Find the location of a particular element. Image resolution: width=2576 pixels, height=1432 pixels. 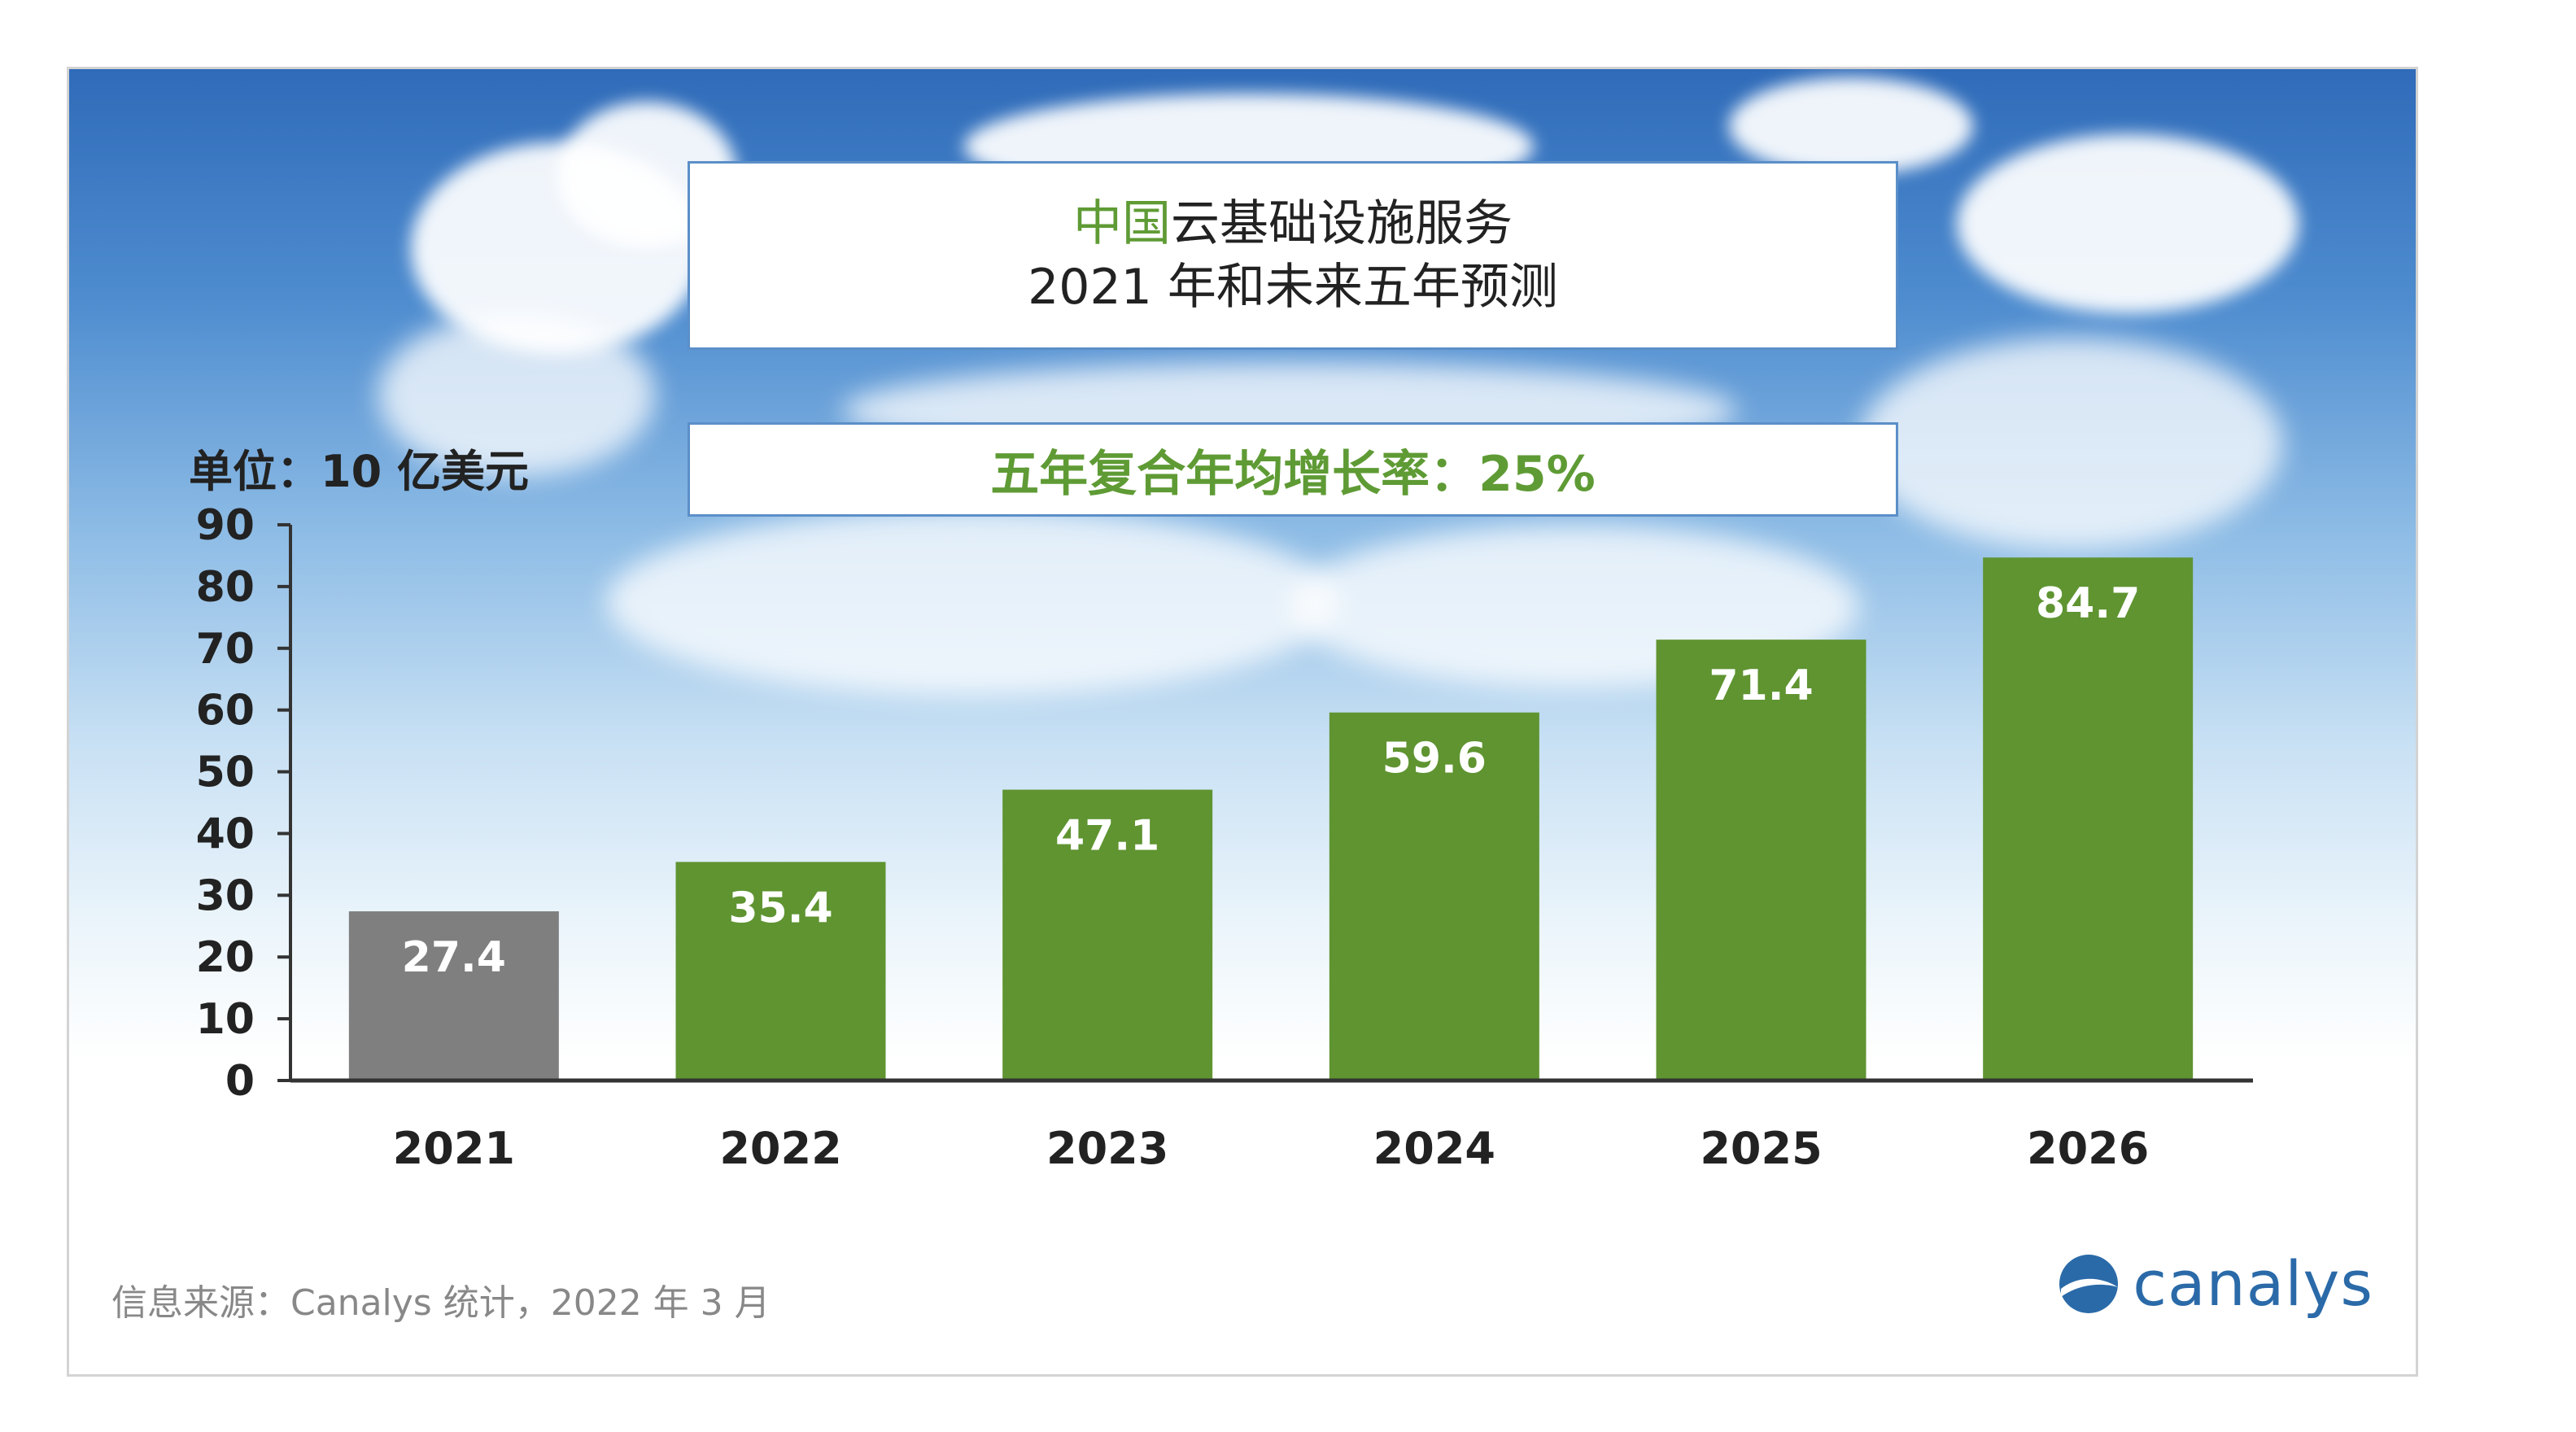

y-tick-label: 60 is located at coordinates (225, 711).